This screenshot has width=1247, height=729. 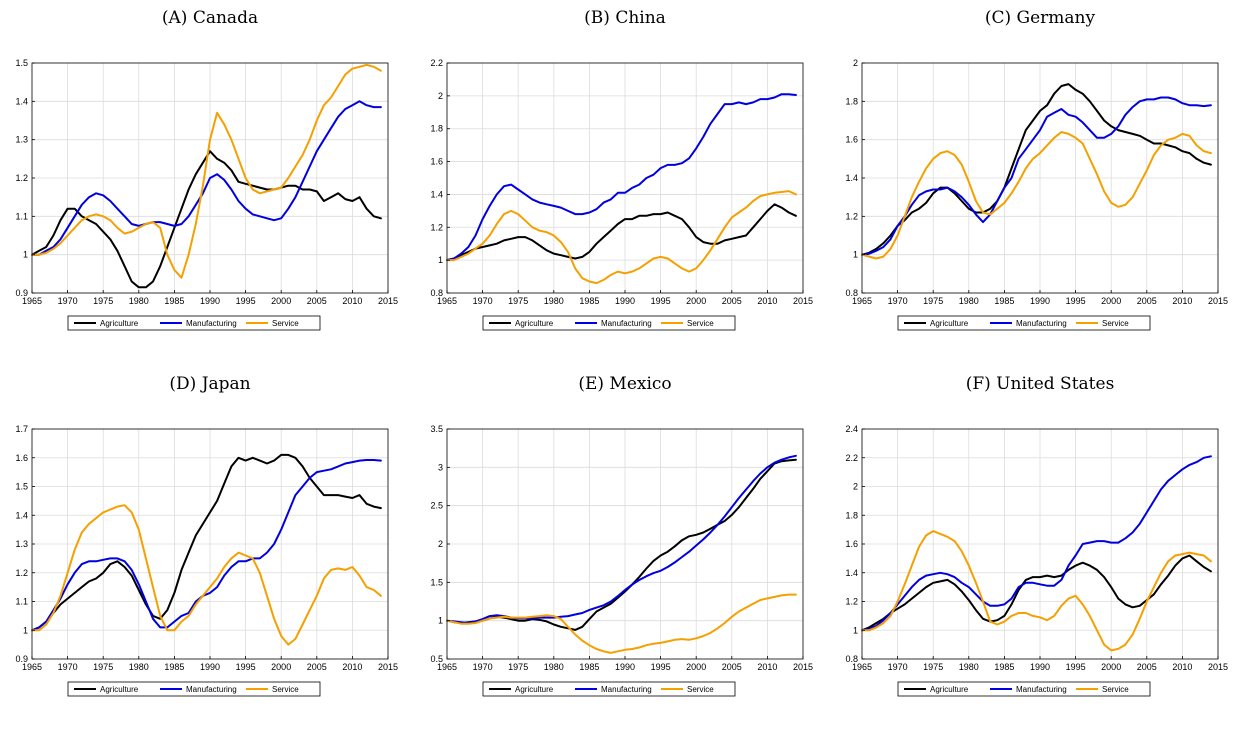 I want to click on y-tick-label: 3.5, so click(x=436, y=429).